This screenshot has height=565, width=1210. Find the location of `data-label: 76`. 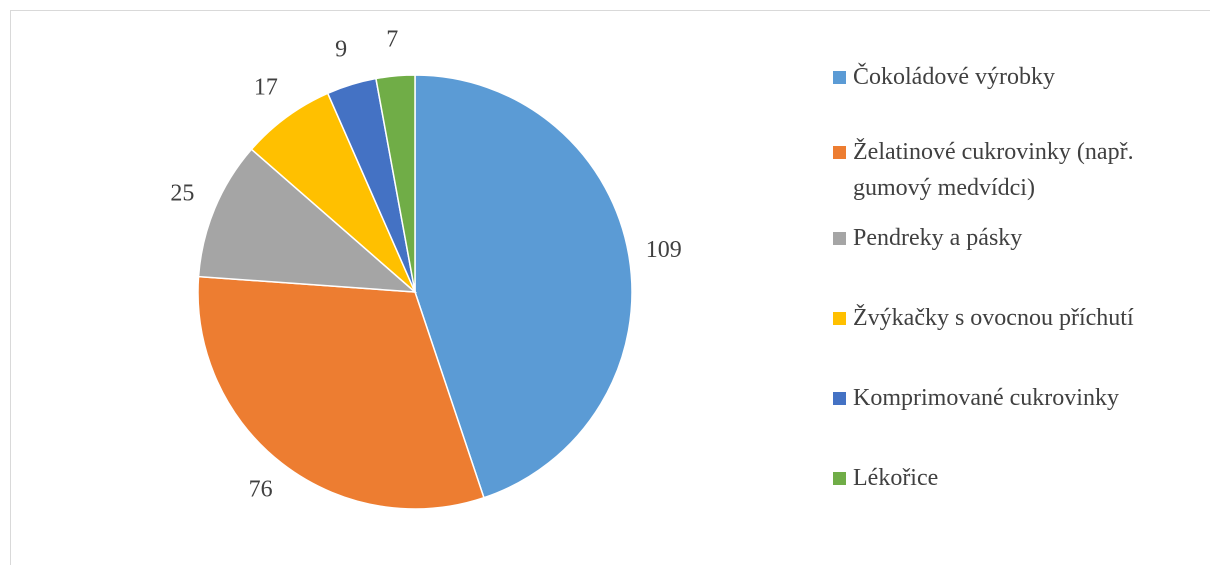

data-label: 76 is located at coordinates (261, 490).